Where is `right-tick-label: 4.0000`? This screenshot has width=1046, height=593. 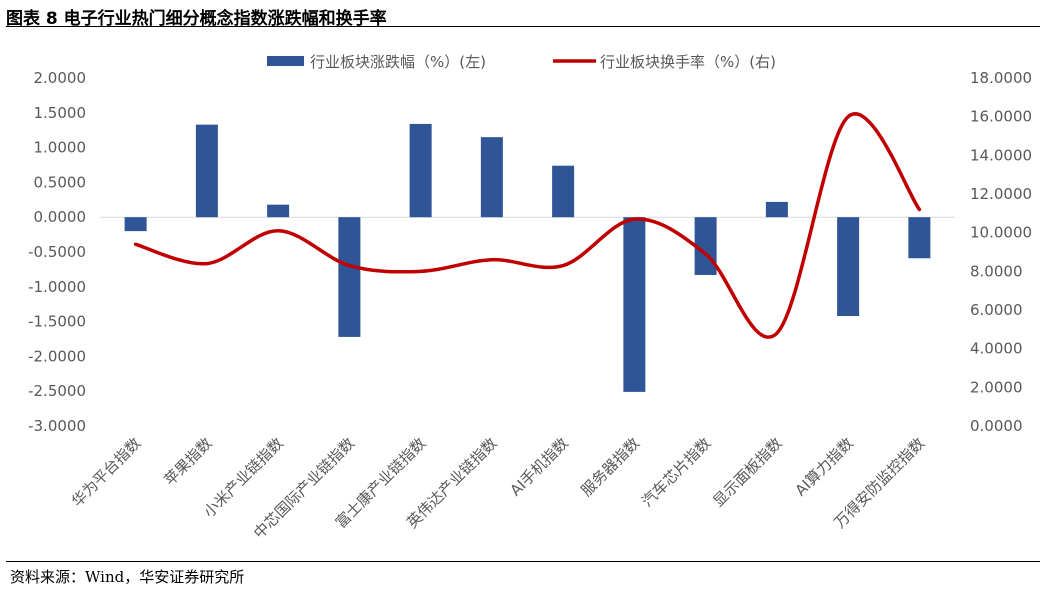 right-tick-label: 4.0000 is located at coordinates (996, 349).